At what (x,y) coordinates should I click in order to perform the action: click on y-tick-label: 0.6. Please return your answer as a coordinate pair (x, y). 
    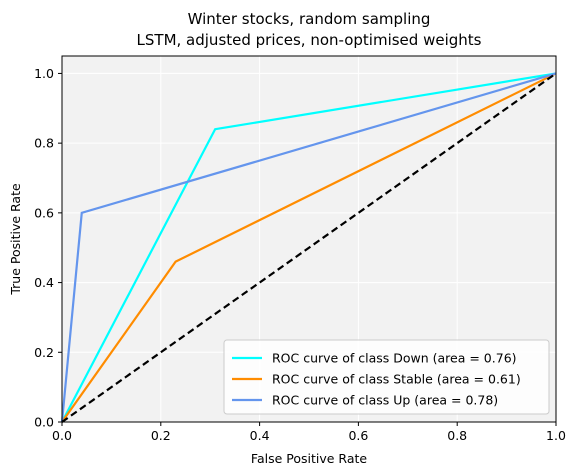
    Looking at the image, I should click on (44, 212).